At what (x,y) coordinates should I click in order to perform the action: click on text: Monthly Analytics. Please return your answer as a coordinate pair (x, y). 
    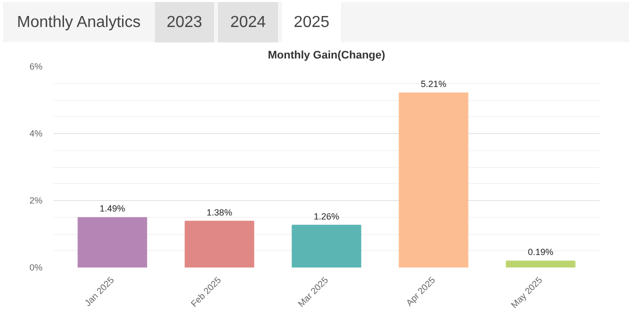
    Looking at the image, I should click on (79, 23).